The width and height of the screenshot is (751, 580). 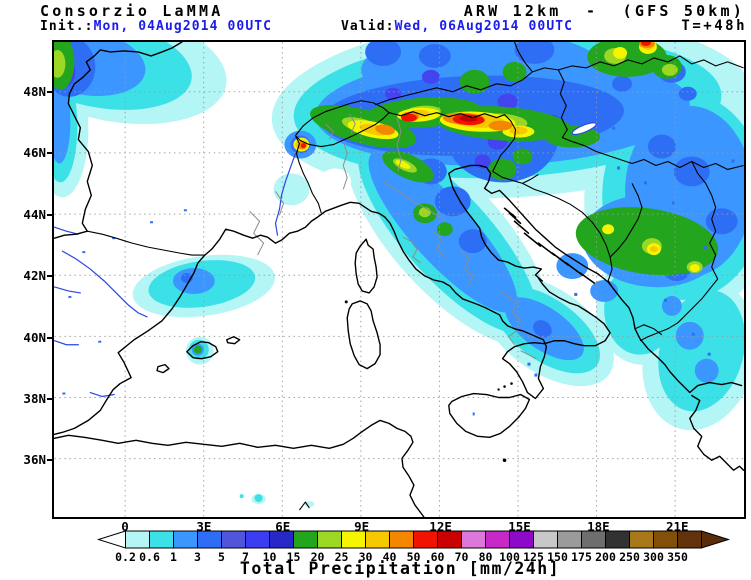 What do you see at coordinates (245, 557) in the screenshot?
I see `colorbar-tick-label: 7` at bounding box center [245, 557].